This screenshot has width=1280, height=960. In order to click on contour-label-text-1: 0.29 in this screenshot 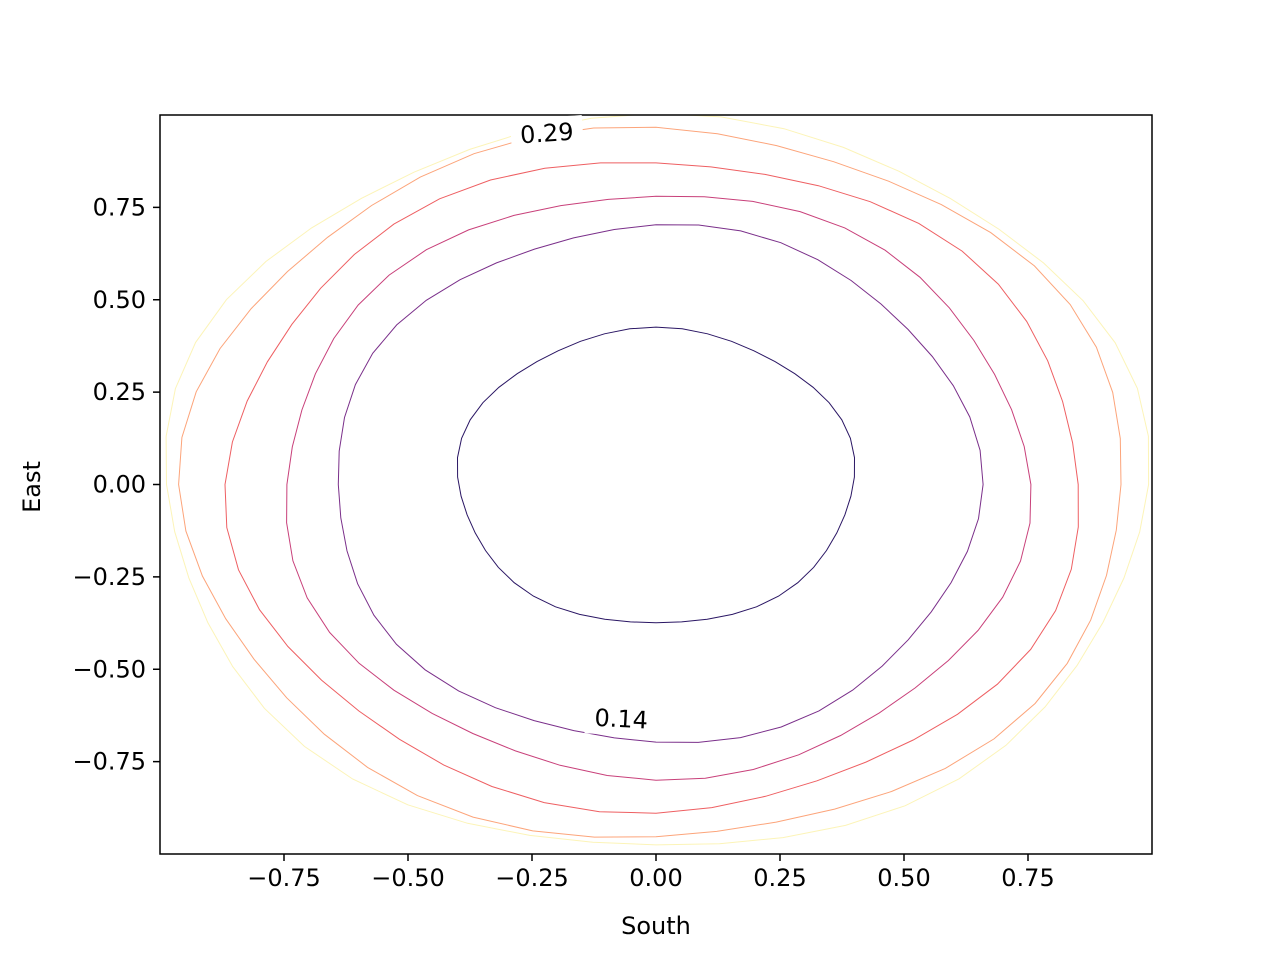, I will do `click(546, 134)`.